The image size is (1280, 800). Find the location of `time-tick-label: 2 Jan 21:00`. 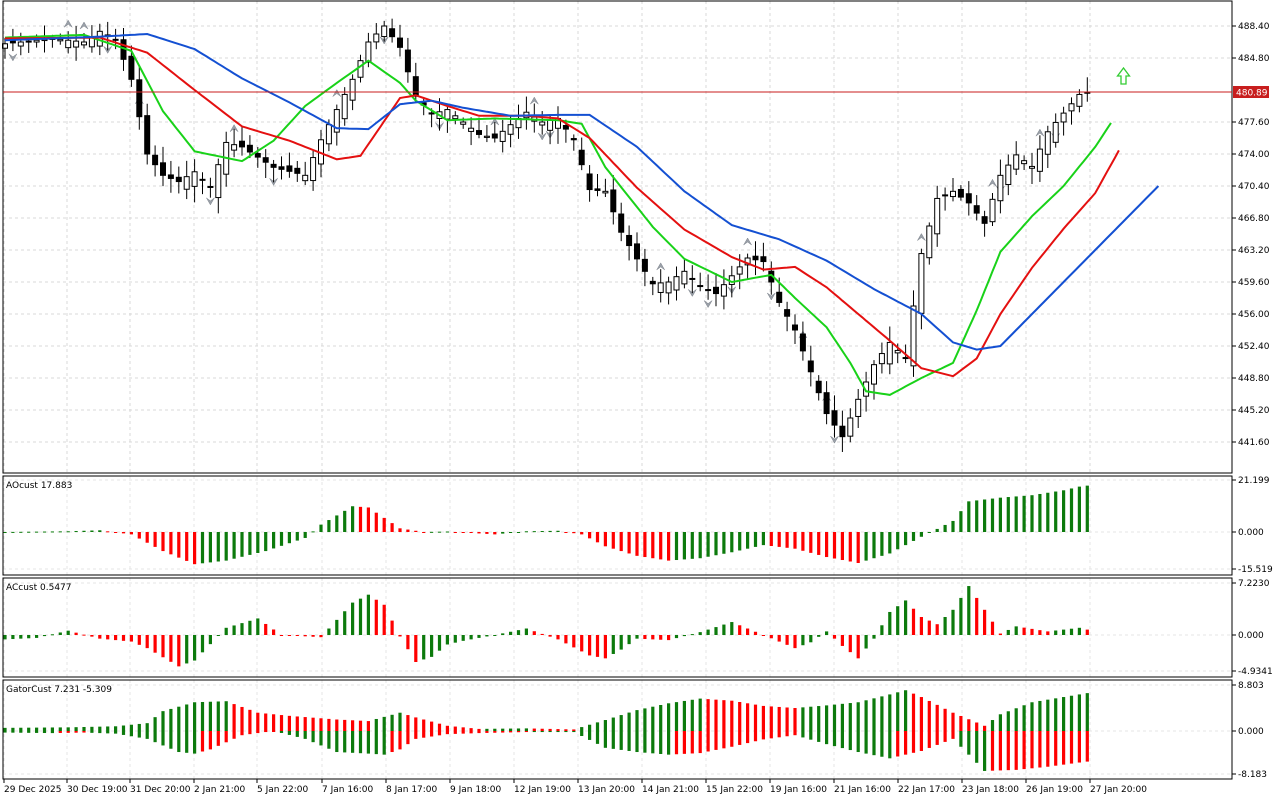

time-tick-label: 2 Jan 21:00 is located at coordinates (220, 790).